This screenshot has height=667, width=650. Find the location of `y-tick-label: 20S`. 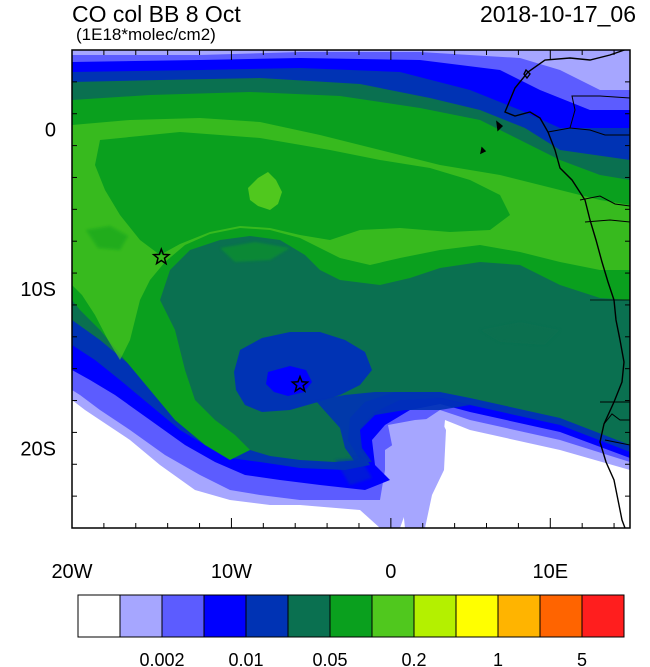

y-tick-label: 20S is located at coordinates (38, 449).